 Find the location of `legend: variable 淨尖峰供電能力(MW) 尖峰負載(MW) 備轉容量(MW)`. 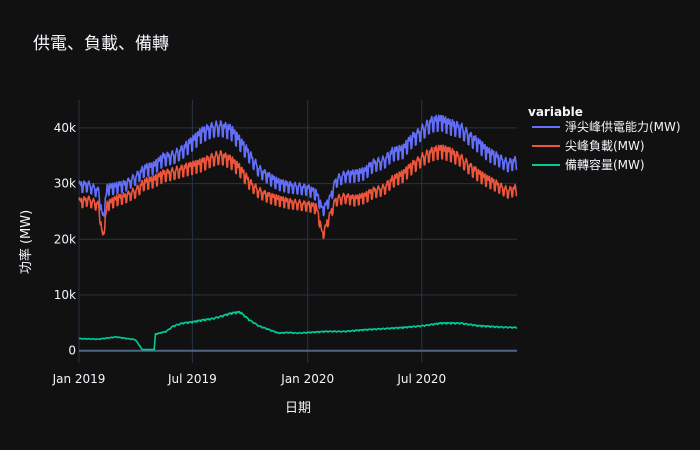

legend: variable 淨尖峰供電能力(MW) 尖峰負載(MW) 備轉容量(MW) is located at coordinates (604, 138).